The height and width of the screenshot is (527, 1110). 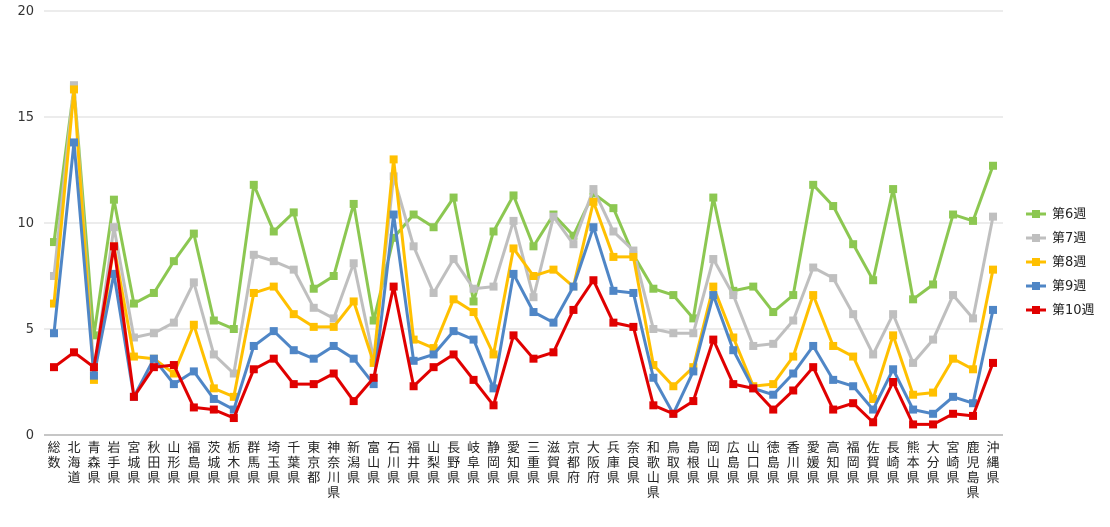 I want to click on legend-item: 第9週, so click(x=1056, y=286).